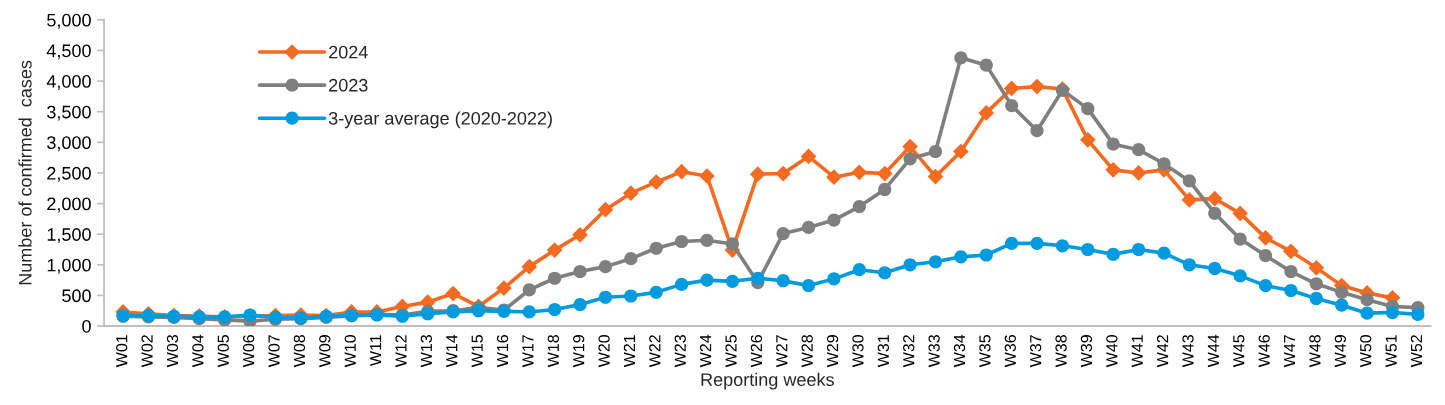 Image resolution: width=1445 pixels, height=405 pixels. What do you see at coordinates (198, 351) in the screenshot?
I see `x-tick-label: W04` at bounding box center [198, 351].